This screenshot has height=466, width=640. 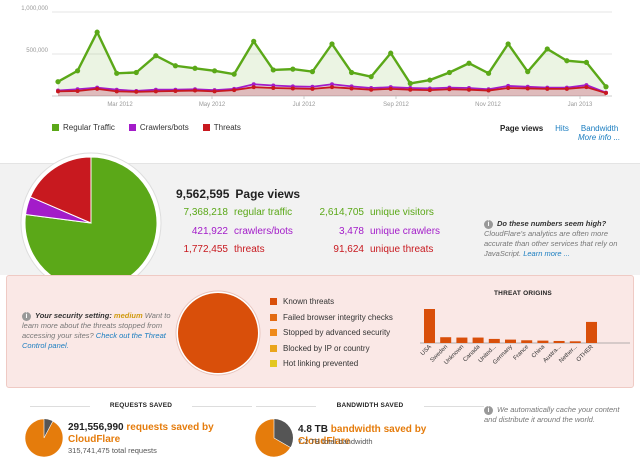 I want to click on stat-crawlers-number: 421,922, so click(x=209, y=231).